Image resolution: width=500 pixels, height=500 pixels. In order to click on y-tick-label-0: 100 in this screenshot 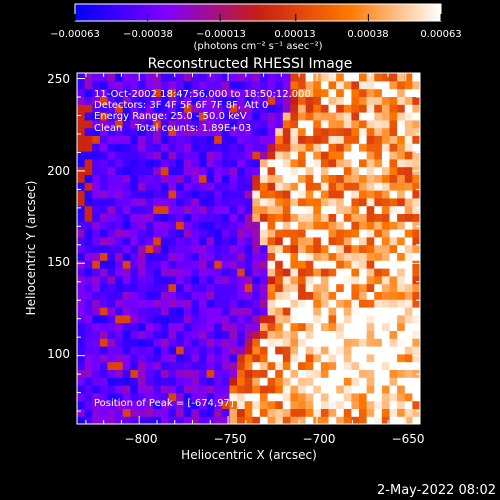, I will do `click(58, 354)`.